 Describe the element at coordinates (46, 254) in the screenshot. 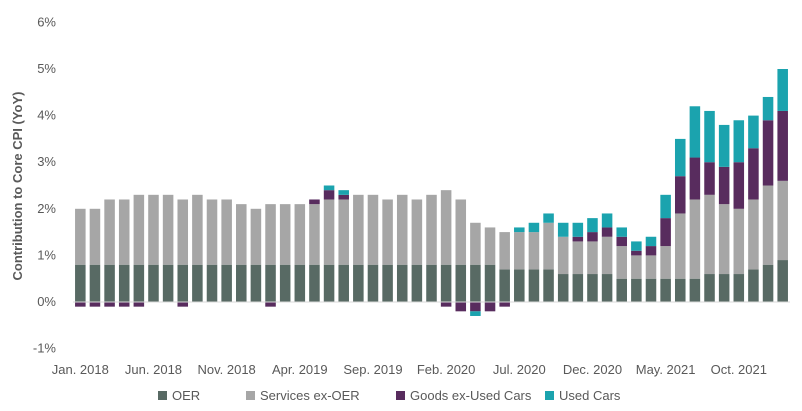

I see `y-tick-label: 1%` at that location.